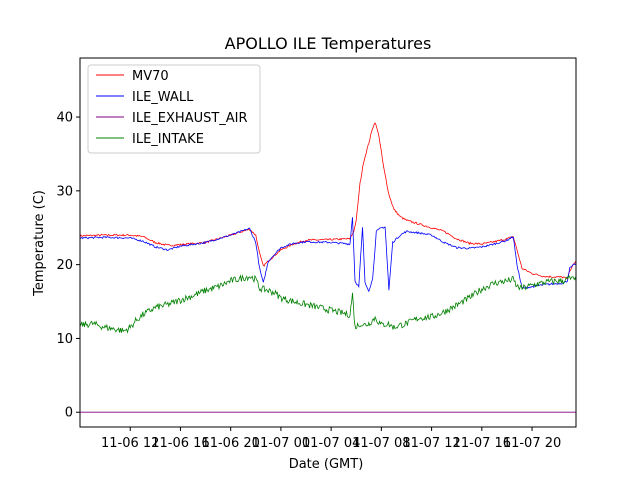 This screenshot has height=480, width=640. What do you see at coordinates (281, 443) in the screenshot?
I see `x-tick-label: 11-07 00` at bounding box center [281, 443].